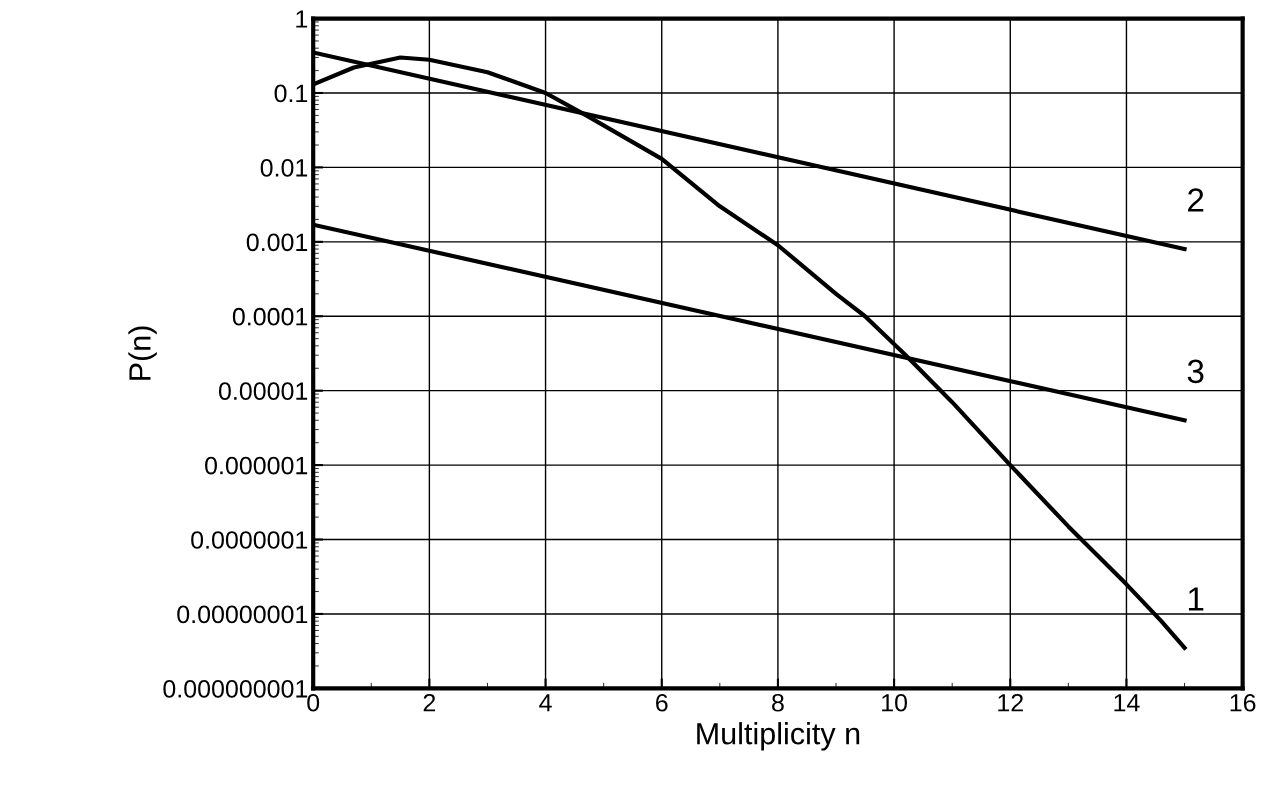  I want to click on x-tick-label: 0, so click(313, 702).